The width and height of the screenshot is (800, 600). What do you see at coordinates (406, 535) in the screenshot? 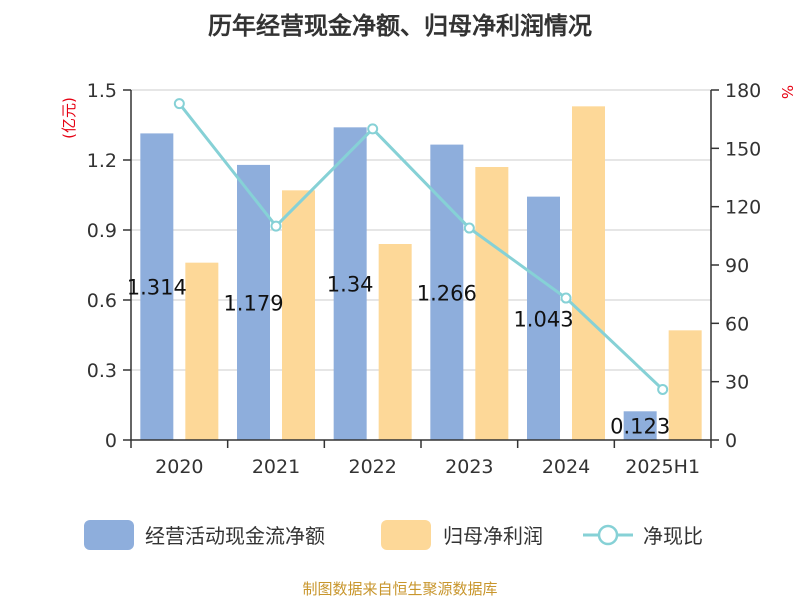
I see `legend-swatch-net-profit` at bounding box center [406, 535].